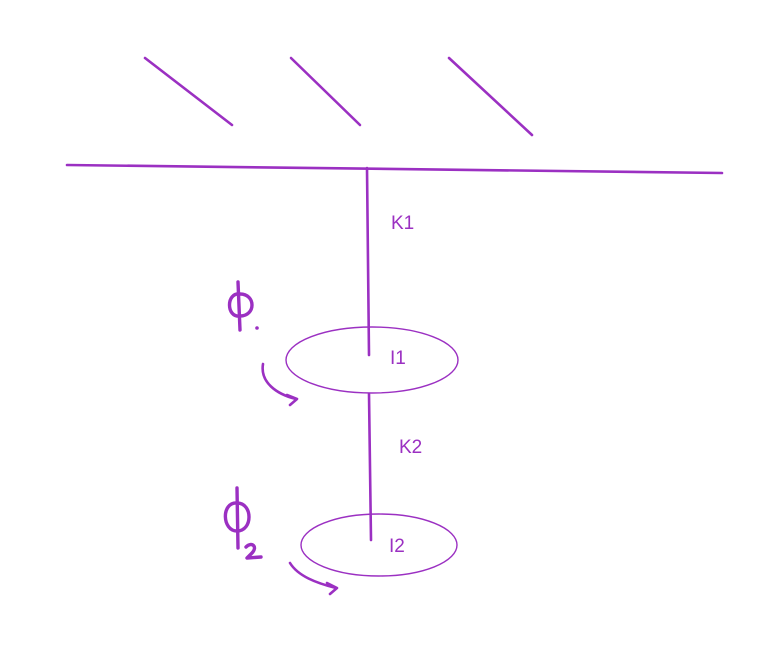 This screenshot has height=656, width=784. Describe the element at coordinates (402, 223) in the screenshot. I see `shaft-k1-label: K1` at that location.